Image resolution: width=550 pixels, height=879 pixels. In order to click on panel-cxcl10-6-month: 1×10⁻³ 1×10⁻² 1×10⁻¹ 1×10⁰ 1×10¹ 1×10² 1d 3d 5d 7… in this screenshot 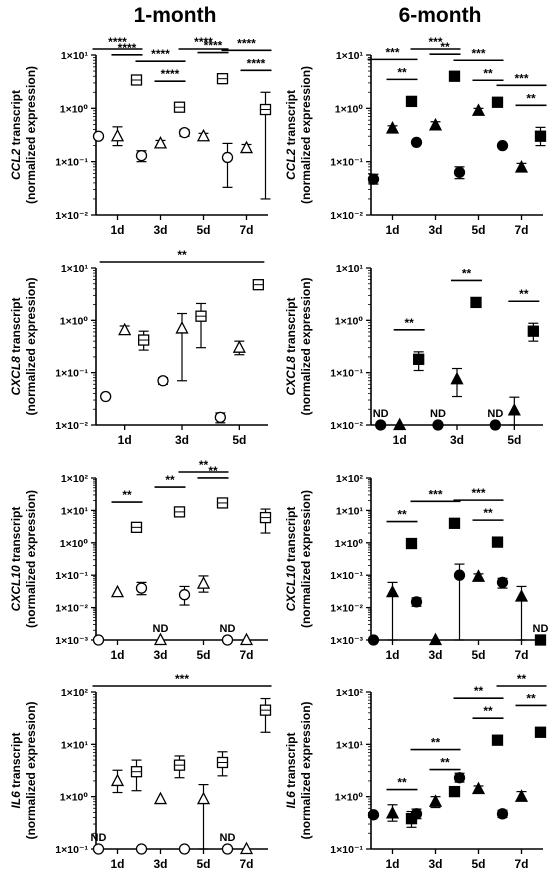, I will do `click(416, 567)`.